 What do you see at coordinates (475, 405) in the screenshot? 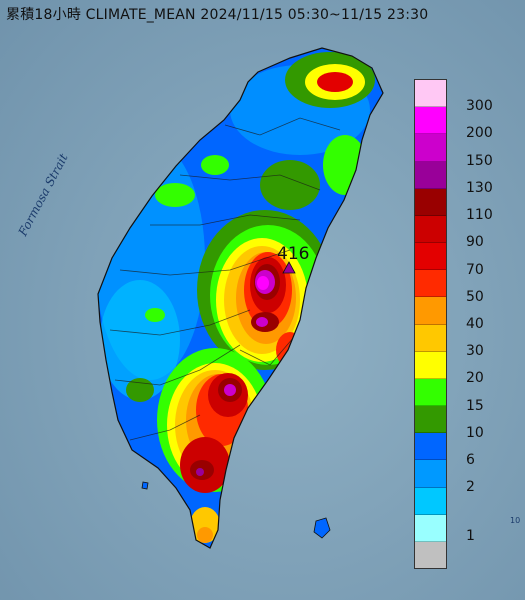
I see `legend-label: 15` at bounding box center [475, 405].